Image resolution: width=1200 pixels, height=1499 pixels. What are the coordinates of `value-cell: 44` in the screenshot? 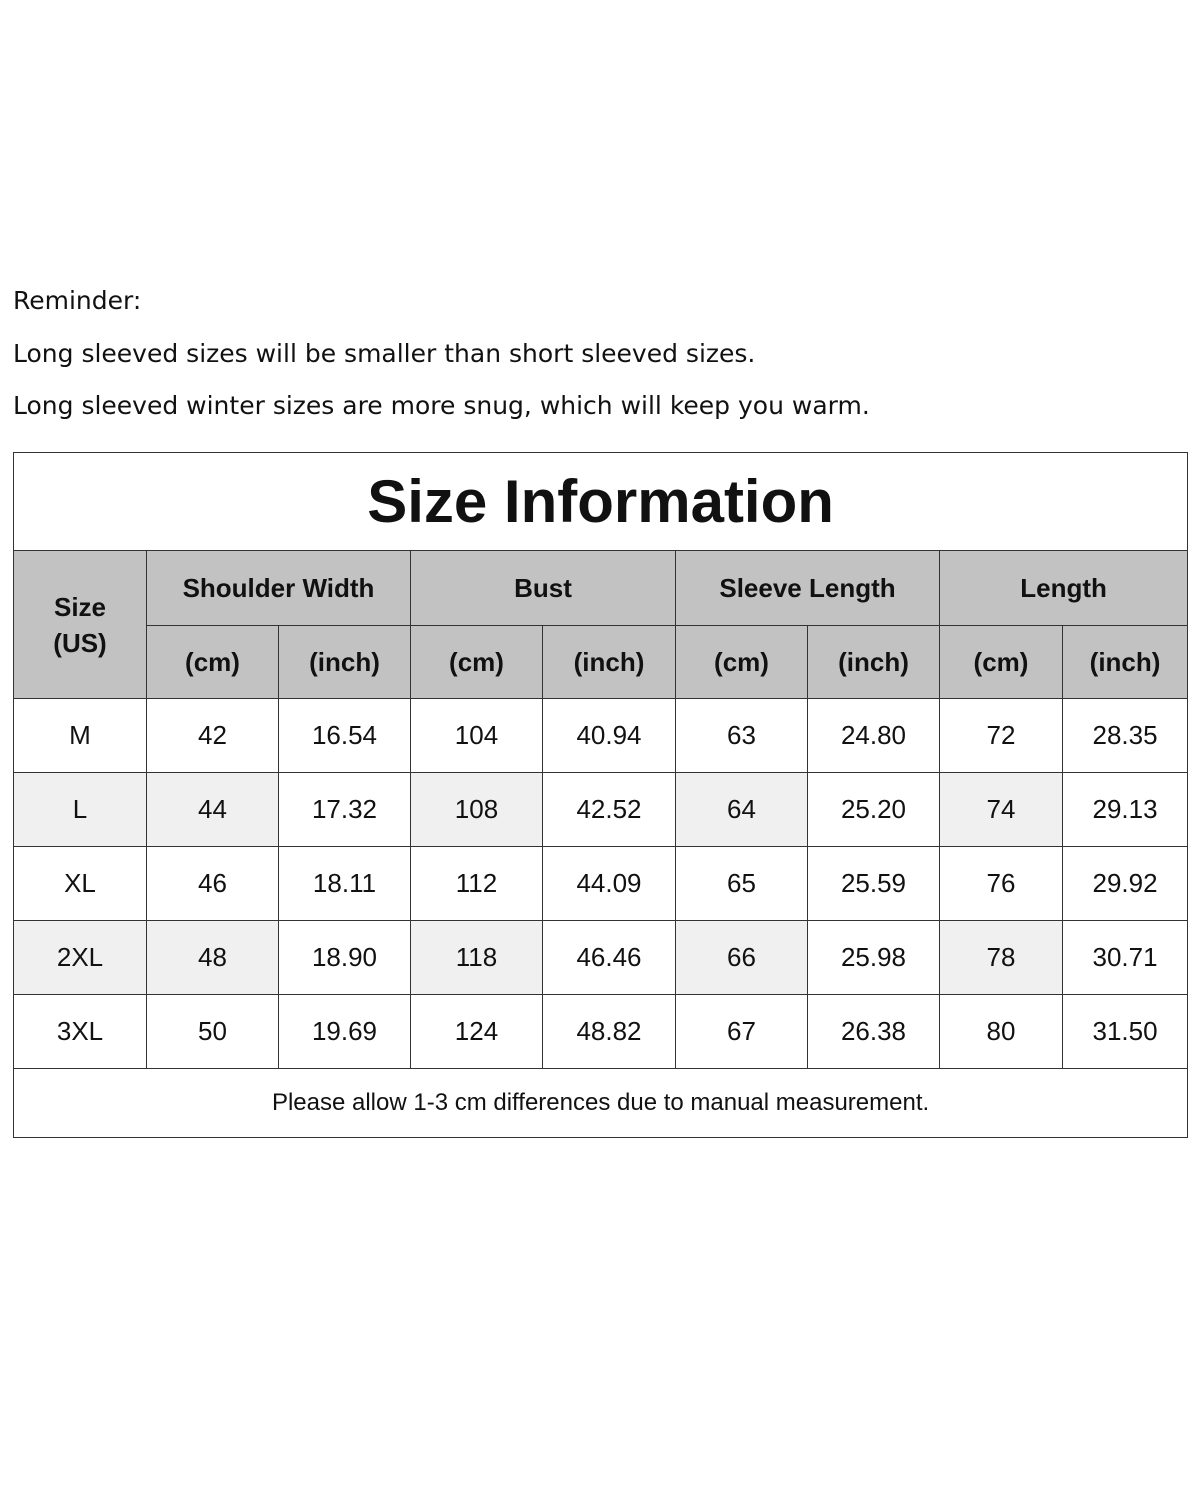 It's located at (212, 809).